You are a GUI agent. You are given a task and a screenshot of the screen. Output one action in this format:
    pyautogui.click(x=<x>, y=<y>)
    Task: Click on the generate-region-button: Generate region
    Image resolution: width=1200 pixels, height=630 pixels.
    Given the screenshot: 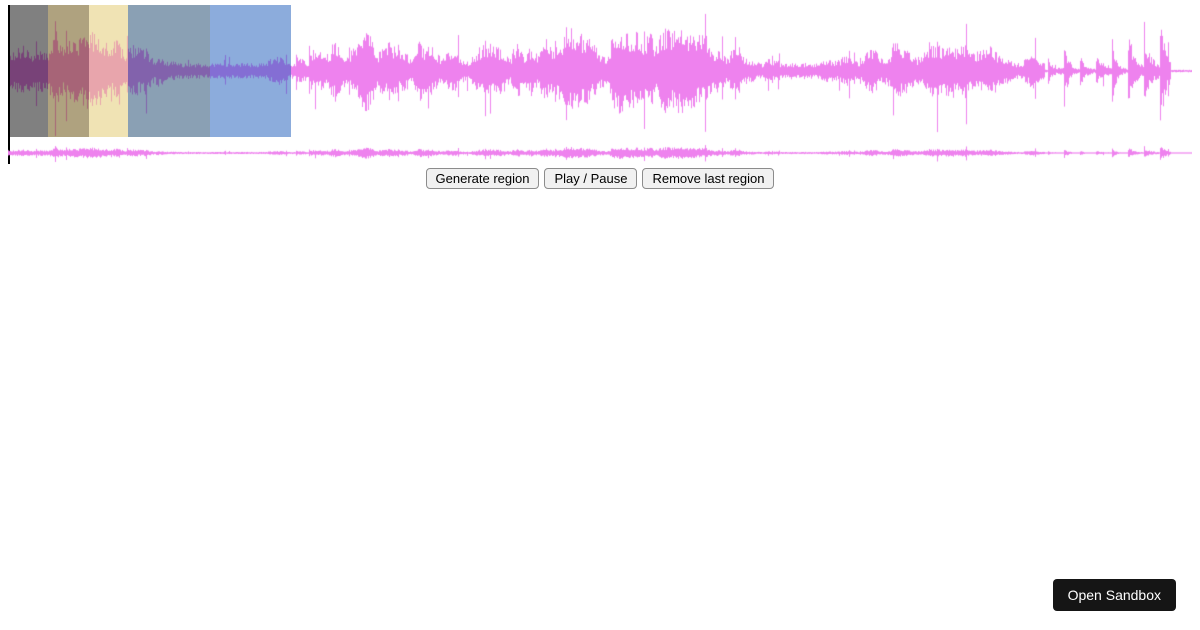 What is the action you would take?
    pyautogui.click(x=482, y=178)
    